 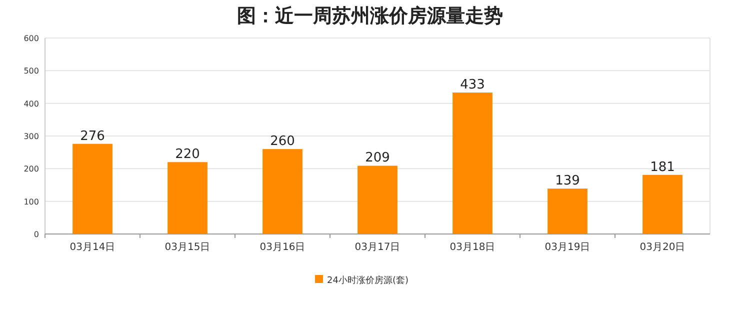 What do you see at coordinates (367, 280) in the screenshot?
I see `legend-label: 24小时涨价房源(套)` at bounding box center [367, 280].